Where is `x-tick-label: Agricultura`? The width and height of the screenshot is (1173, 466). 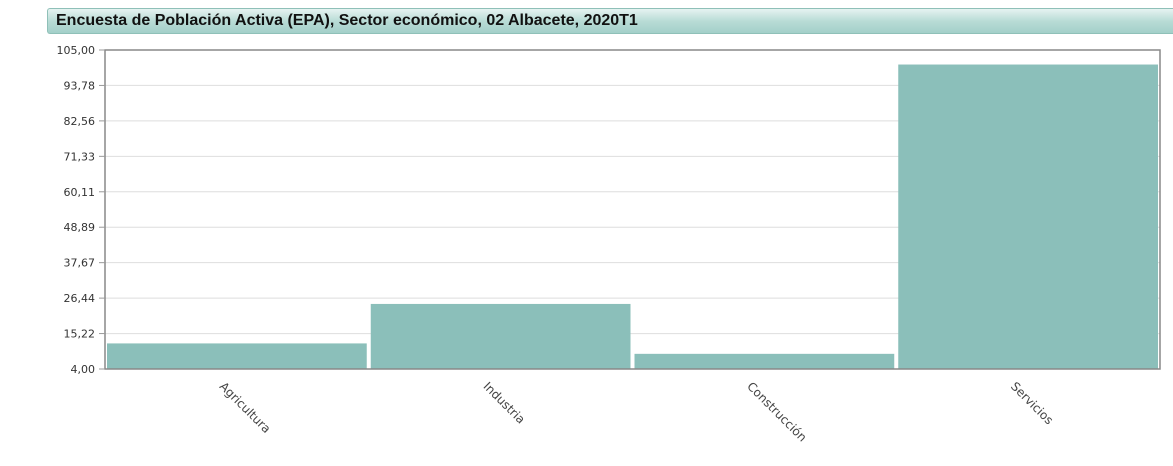
x-tick-label: Agricultura is located at coordinates (245, 407).